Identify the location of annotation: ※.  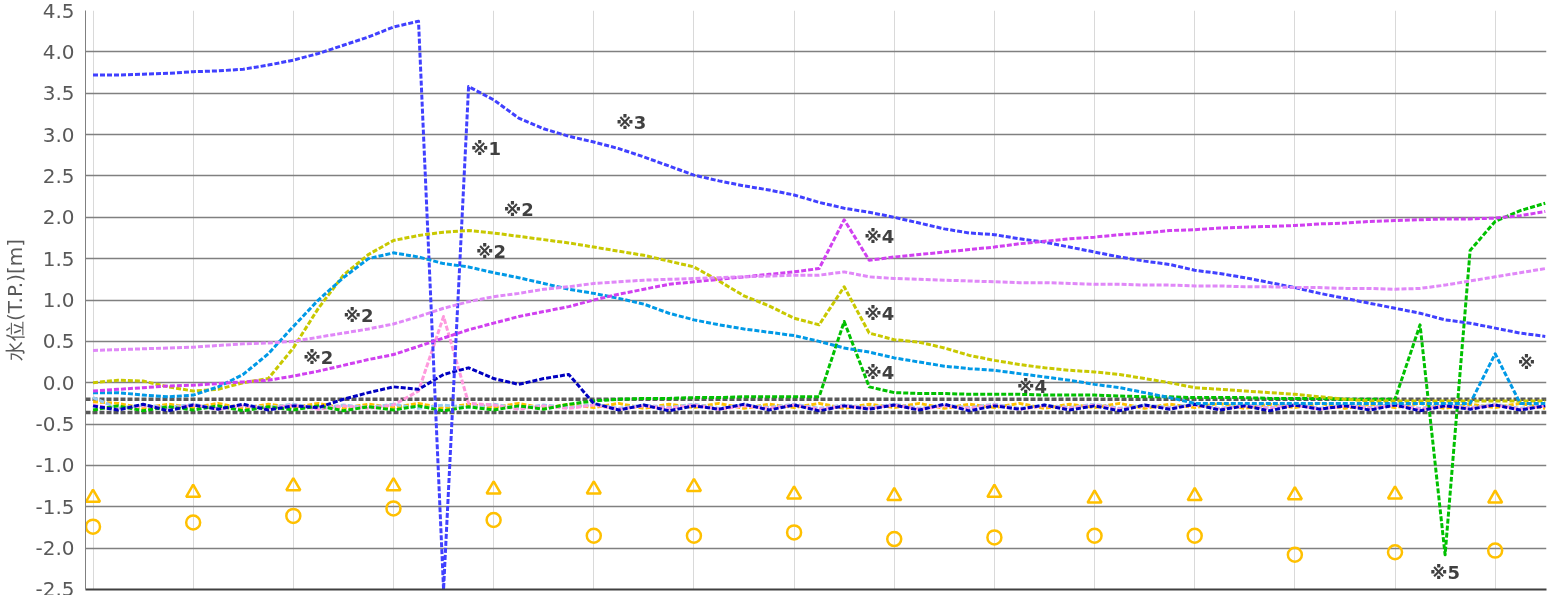
(1526, 363).